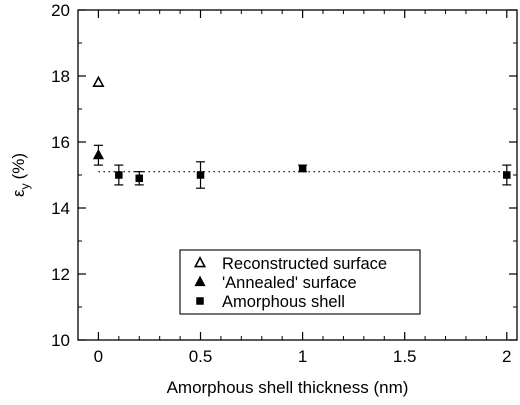  I want to click on y-axis-label-unit: (%), so click(18, 166).